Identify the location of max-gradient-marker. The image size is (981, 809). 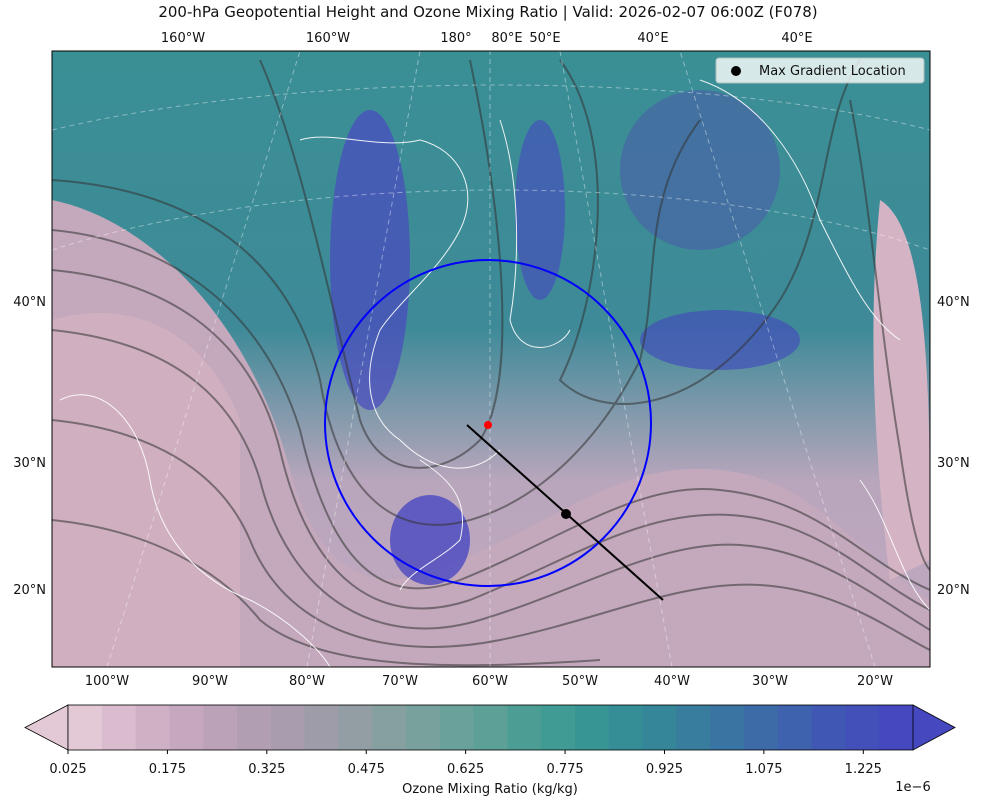
(566, 514).